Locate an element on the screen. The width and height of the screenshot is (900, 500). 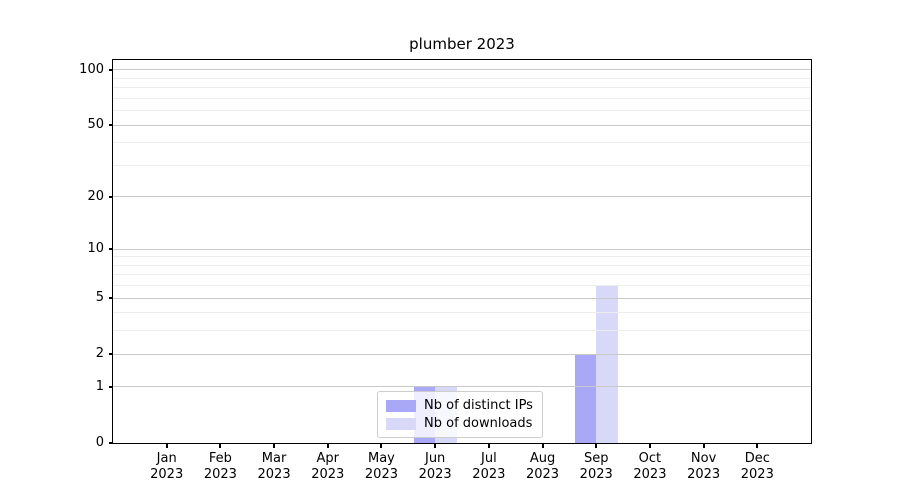
legend-item-downloads: Nb of downloads is located at coordinates (460, 423).